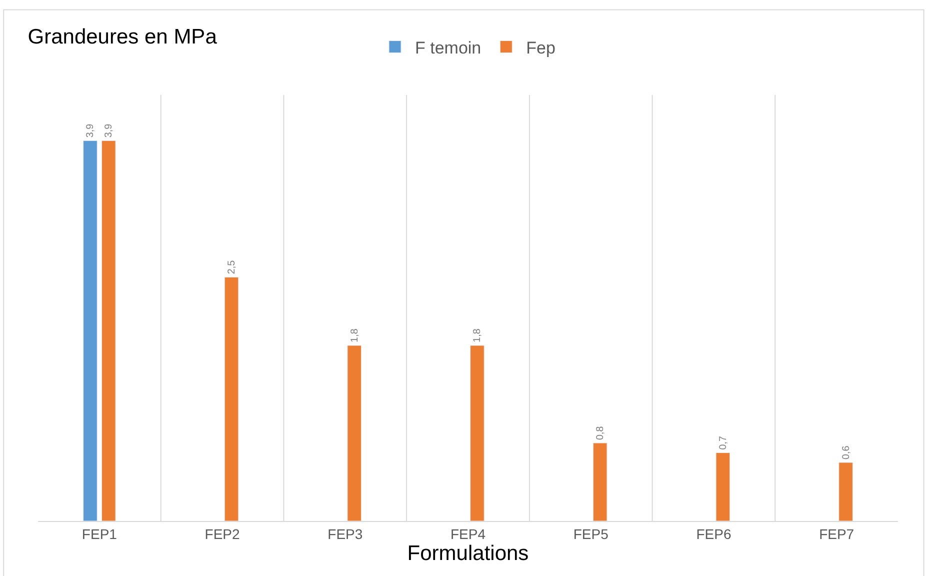 The image size is (926, 576). Describe the element at coordinates (100, 534) in the screenshot. I see `x-tick-label: FEP1` at that location.